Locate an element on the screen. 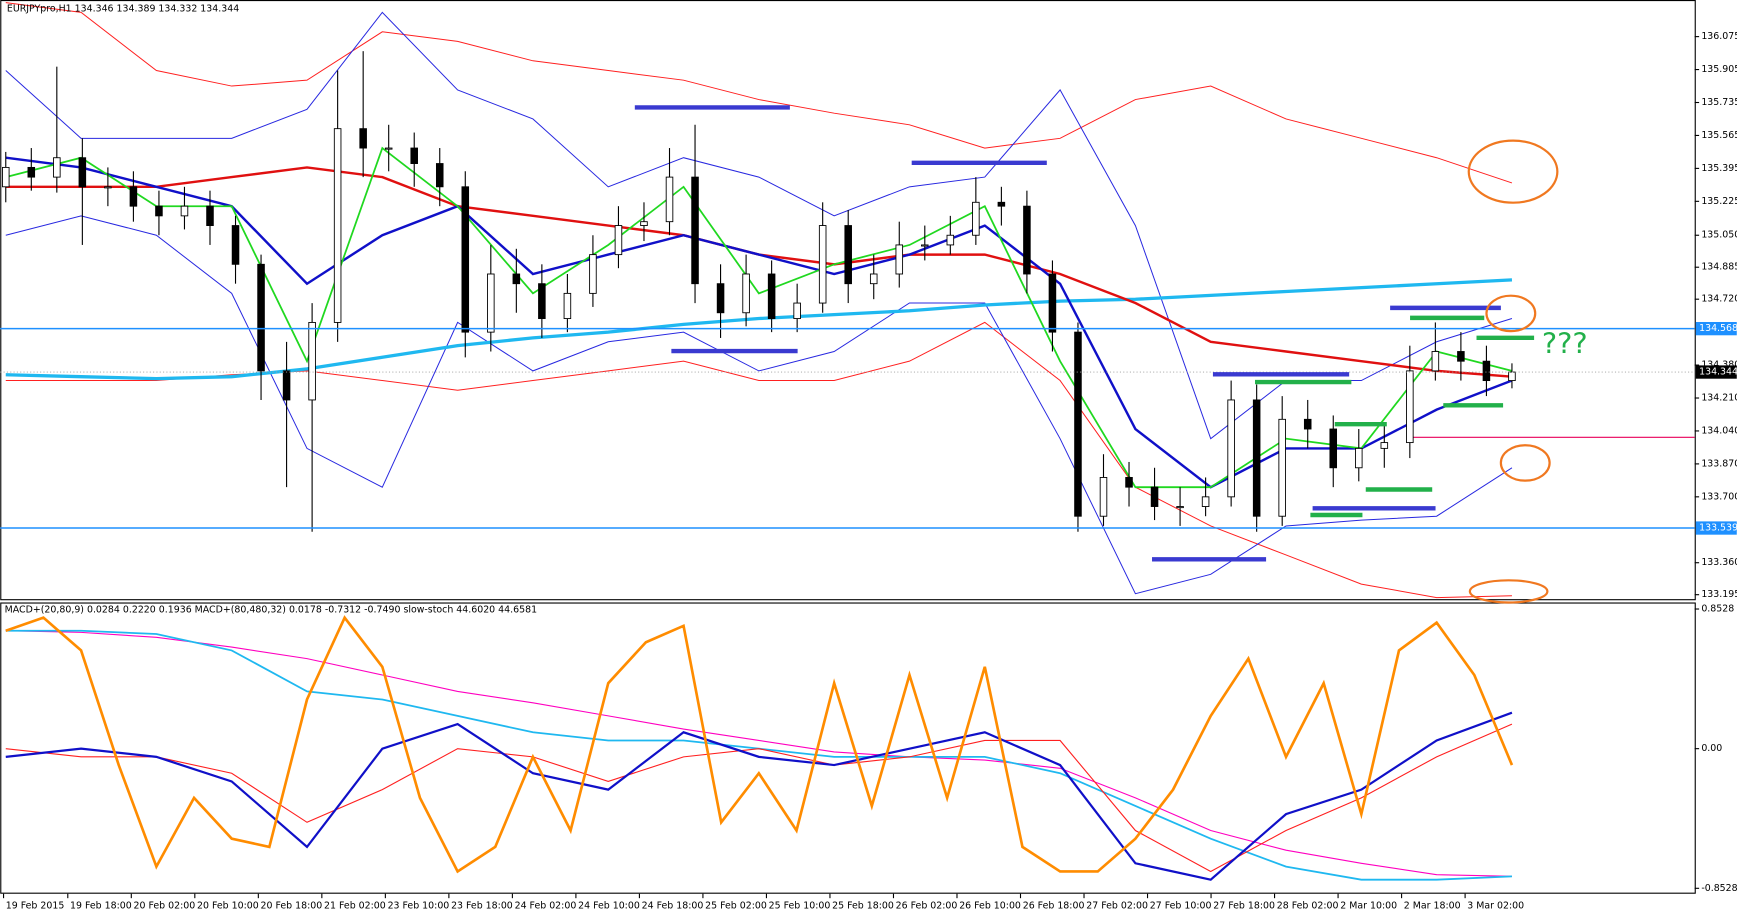  x-tick-label: 27 Feb 10:00 is located at coordinates (1181, 905).